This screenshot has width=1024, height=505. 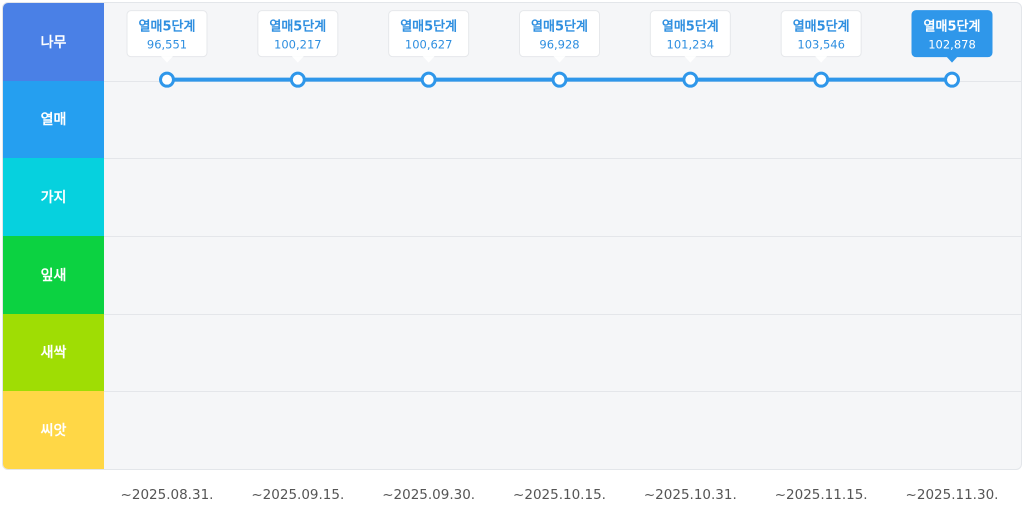 What do you see at coordinates (690, 495) in the screenshot?
I see `x-tick-label: ~2025.10.31.` at bounding box center [690, 495].